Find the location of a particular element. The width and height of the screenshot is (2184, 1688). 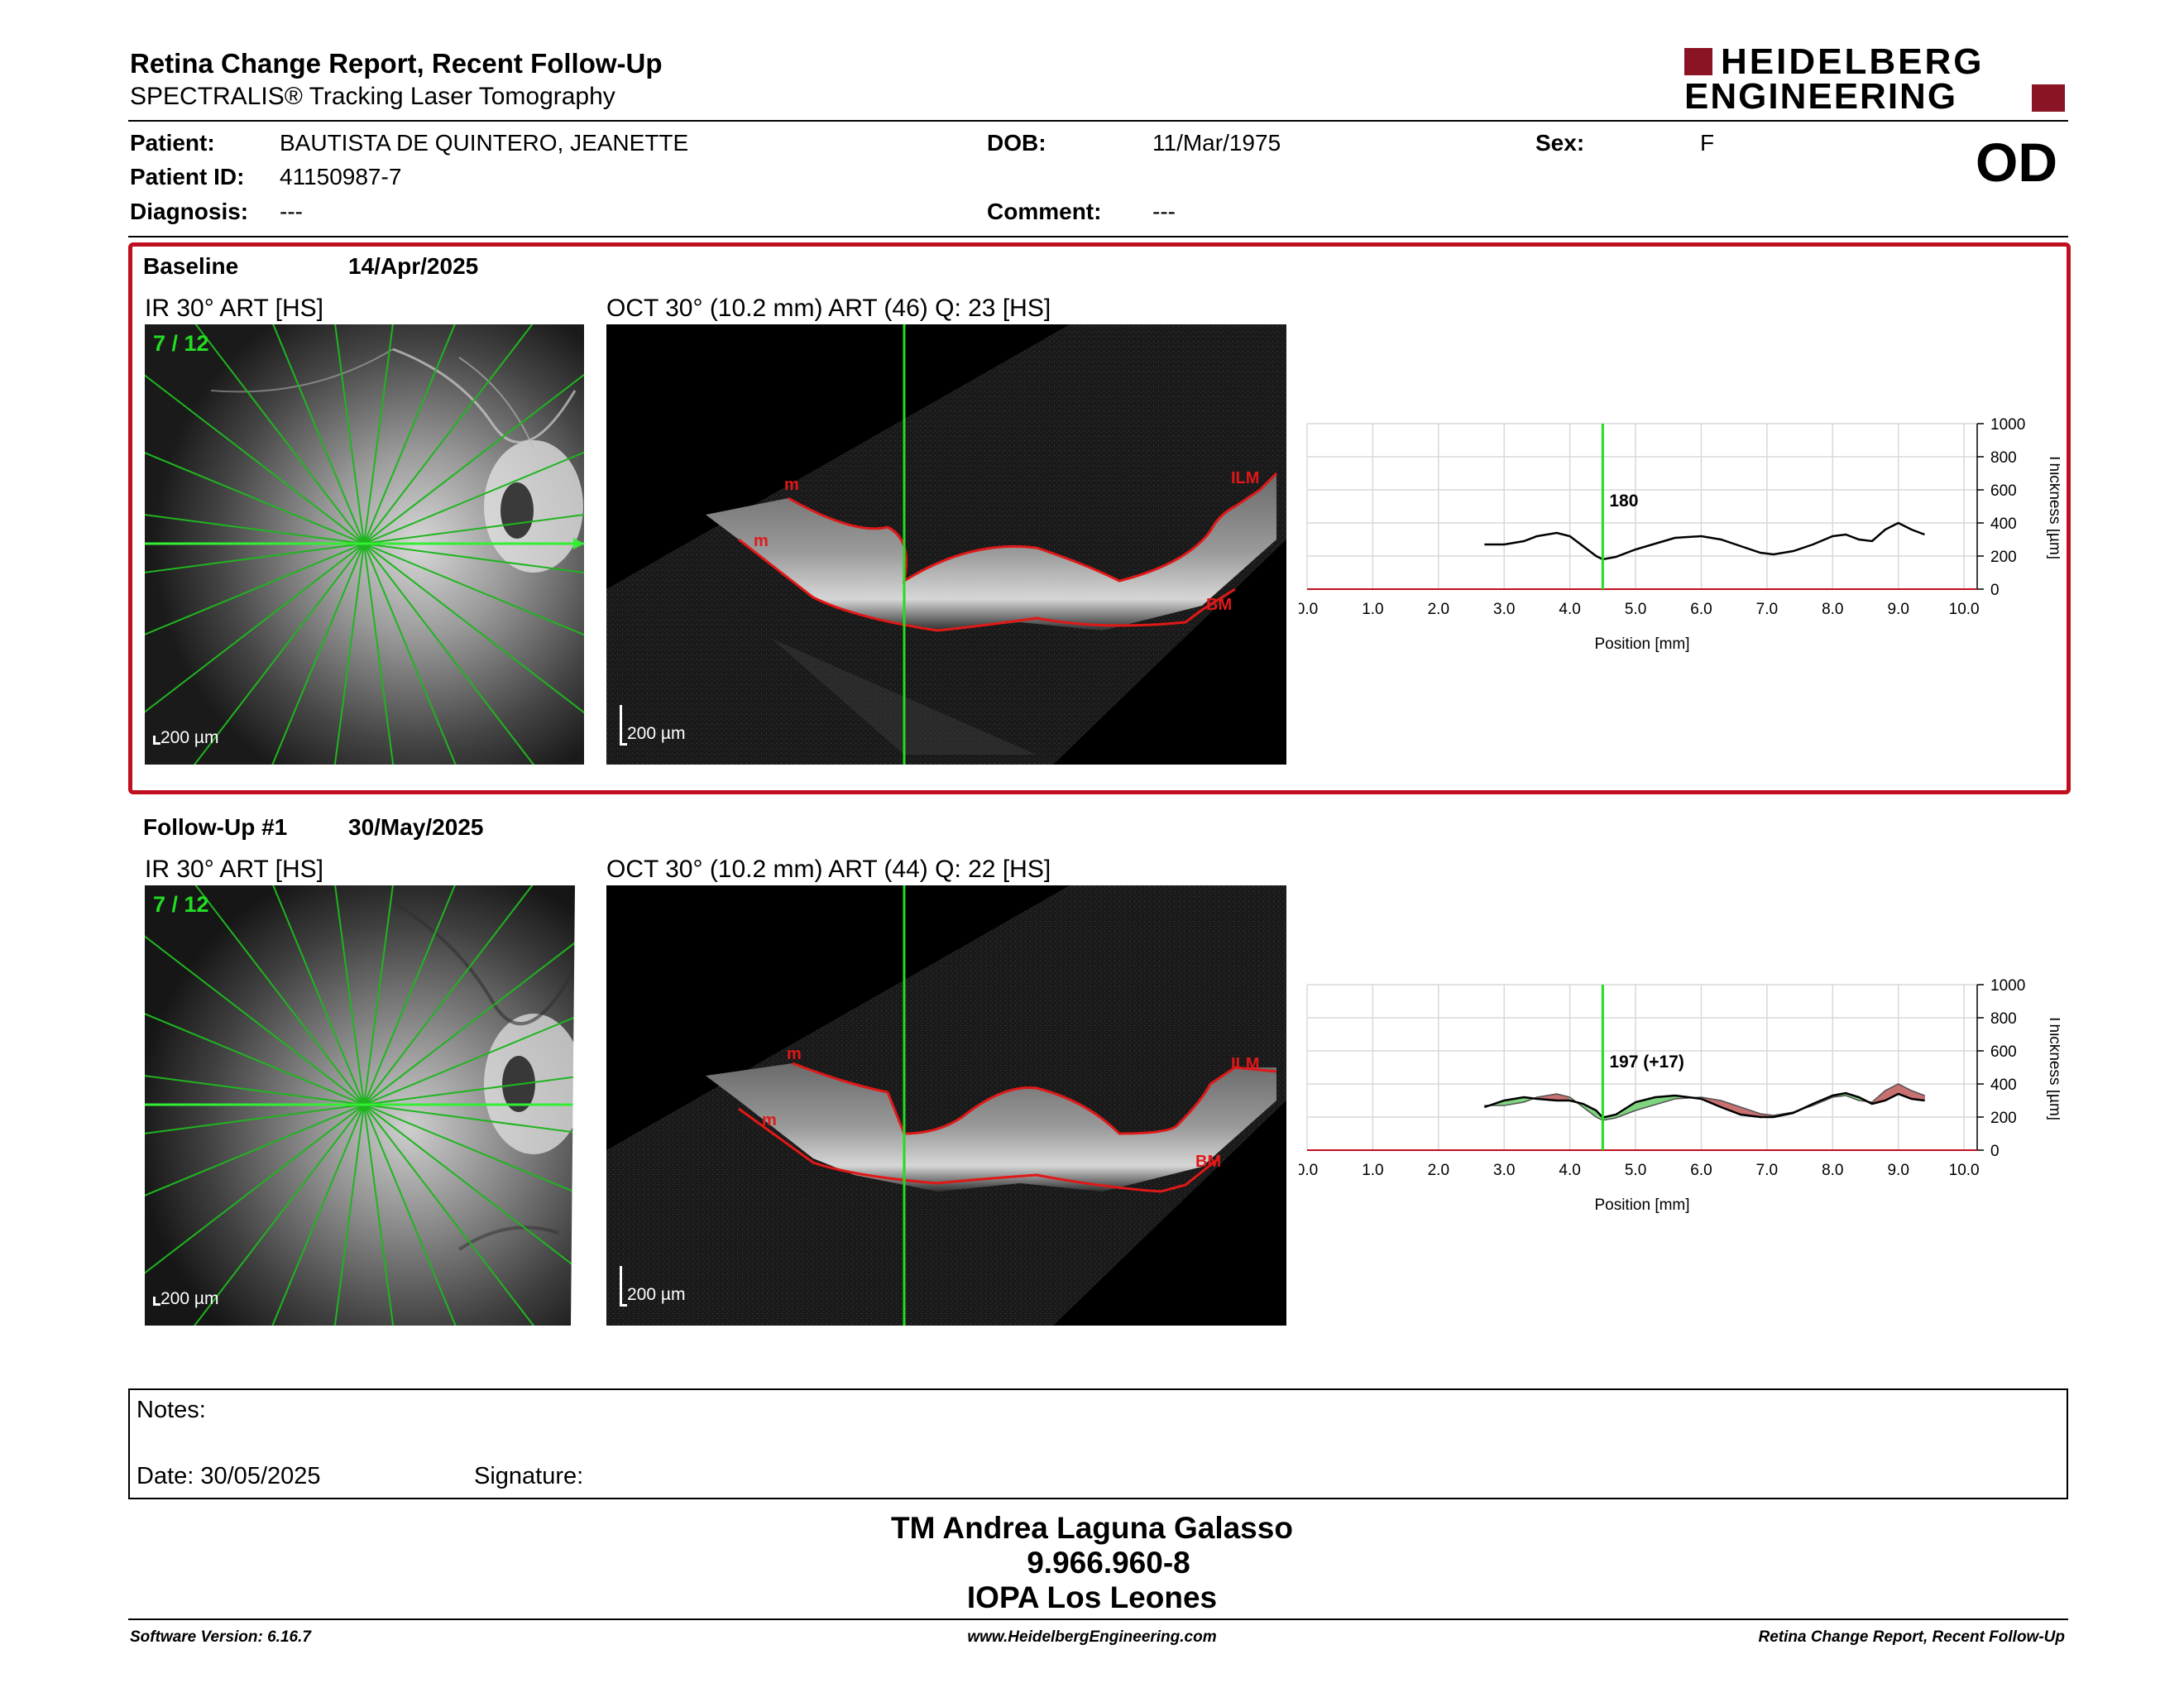

cursor-value-label: 197 (+17) is located at coordinates (1646, 1062).